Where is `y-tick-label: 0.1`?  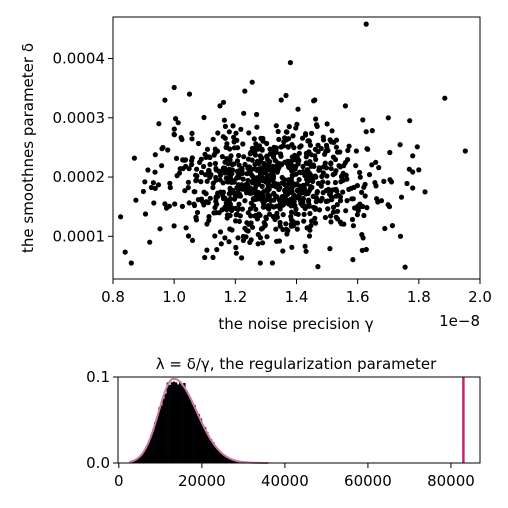
y-tick-label: 0.1 is located at coordinates (98, 377).